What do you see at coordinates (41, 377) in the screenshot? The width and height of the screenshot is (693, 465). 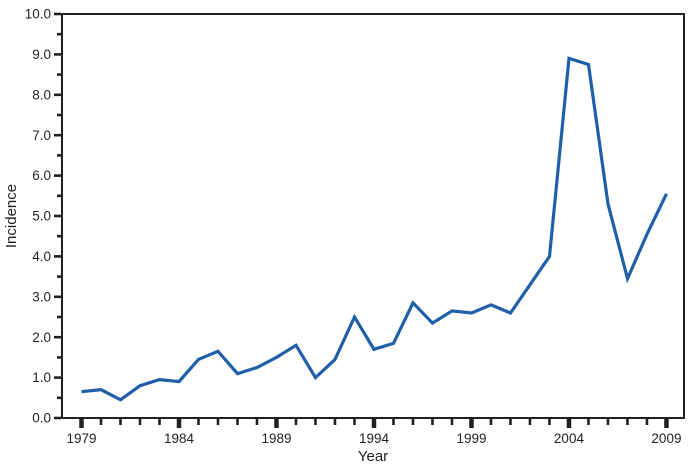 I see `y-axis-tick-label: 1.0` at bounding box center [41, 377].